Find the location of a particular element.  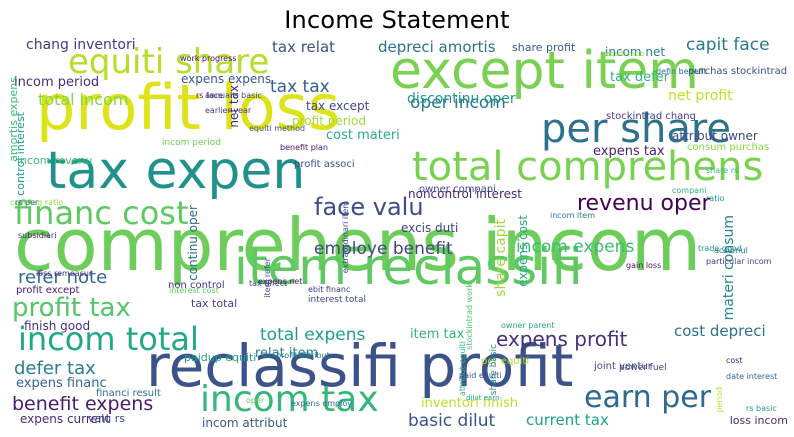

cloud-word: tax total is located at coordinates (214, 303).